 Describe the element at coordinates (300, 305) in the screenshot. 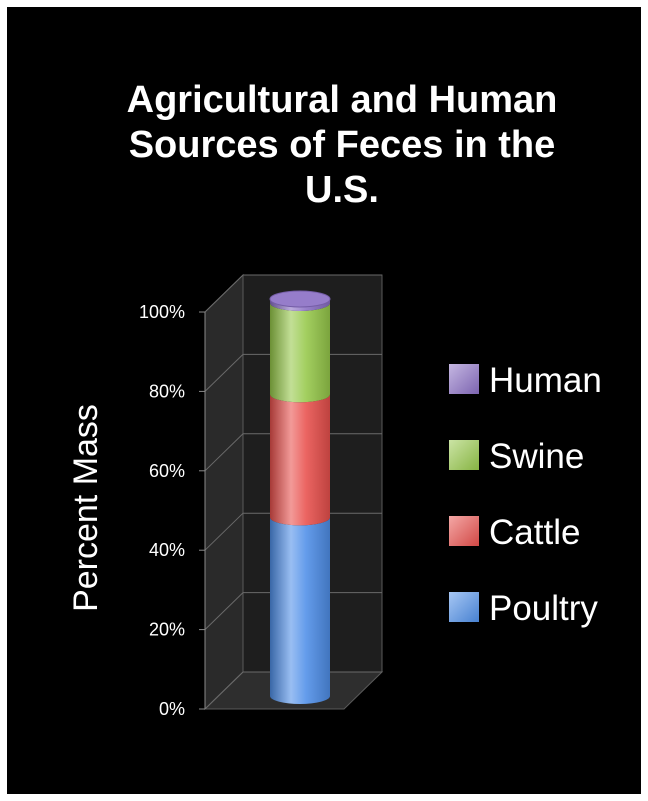

I see `bar-segment-human: Human: 1%` at that location.